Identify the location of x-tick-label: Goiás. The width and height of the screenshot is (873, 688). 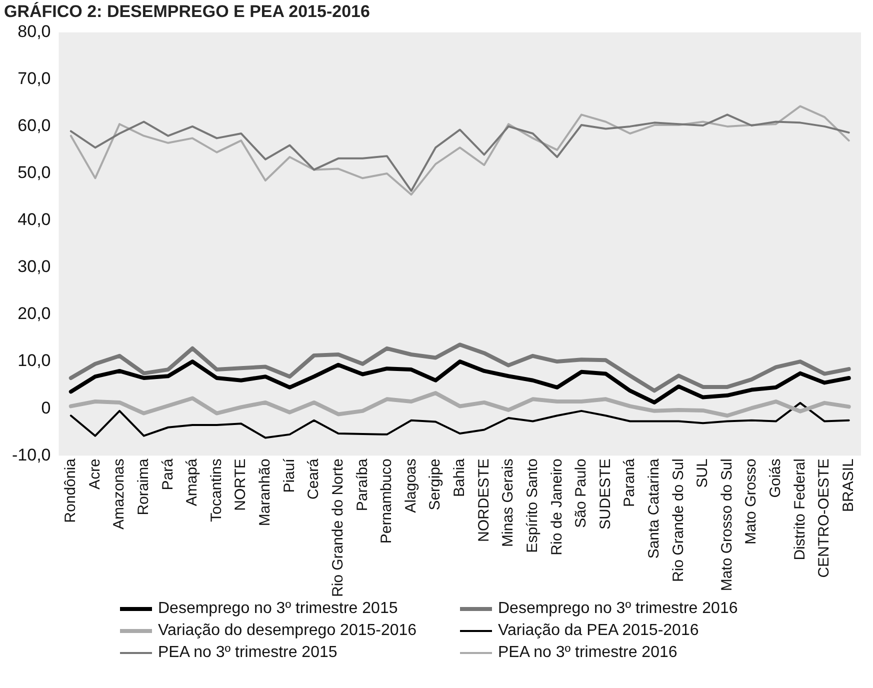
(775, 478).